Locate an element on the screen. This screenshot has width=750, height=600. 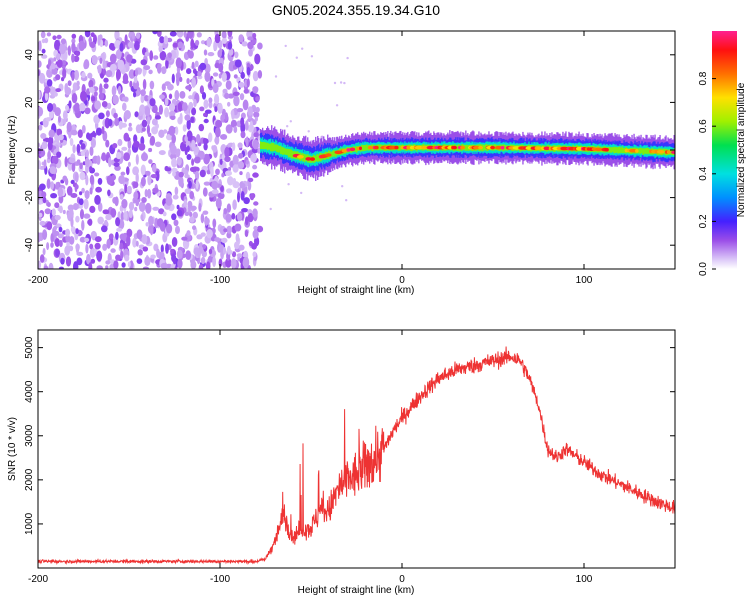
colorbar-tick-label: 0.4 is located at coordinates (703, 173).